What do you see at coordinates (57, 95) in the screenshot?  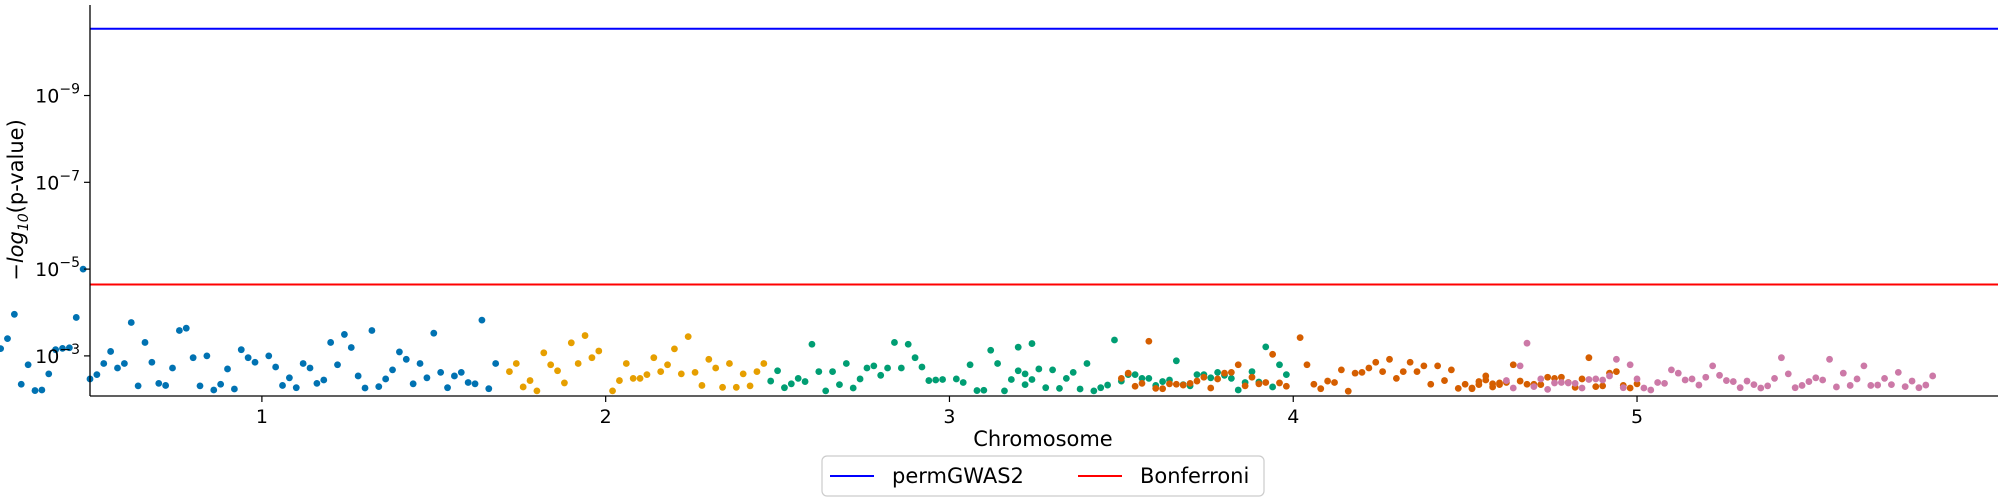 I see `y-tick-label: 10⁻⁹` at bounding box center [57, 95].